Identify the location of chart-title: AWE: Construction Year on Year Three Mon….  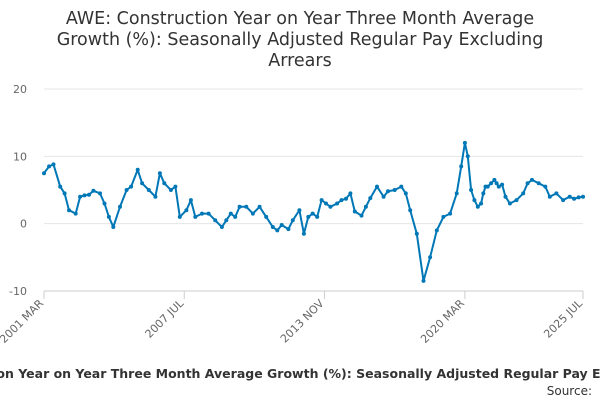
(300, 40).